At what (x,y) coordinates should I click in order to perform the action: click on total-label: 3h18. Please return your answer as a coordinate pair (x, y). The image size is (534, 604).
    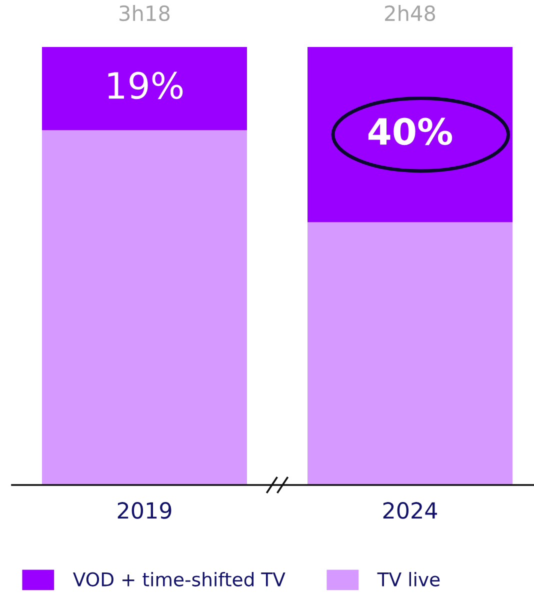
    Looking at the image, I should click on (145, 13).